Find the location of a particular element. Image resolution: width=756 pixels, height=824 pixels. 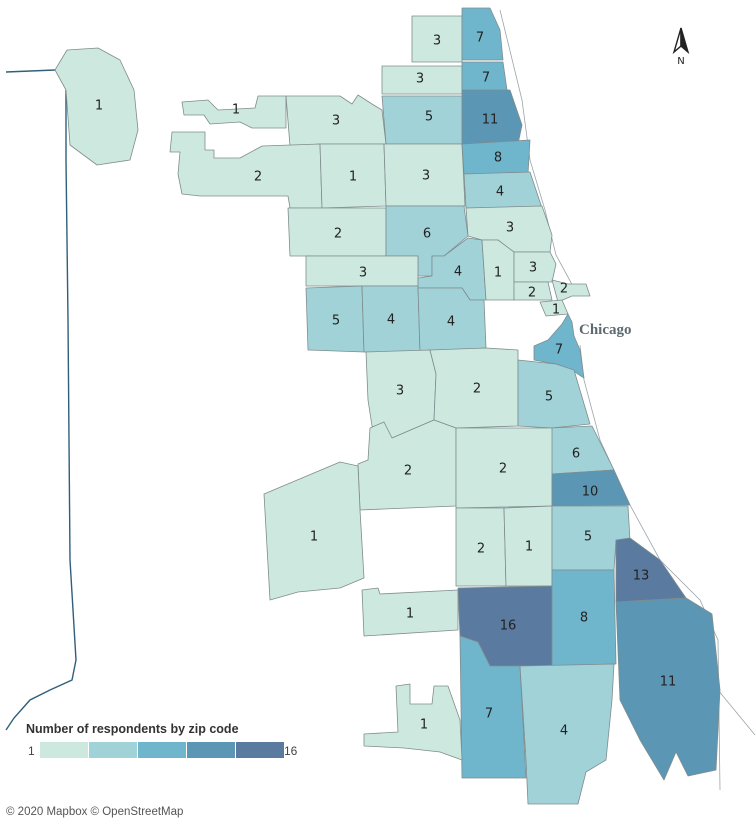

legend-max: 16 is located at coordinates (291, 751).